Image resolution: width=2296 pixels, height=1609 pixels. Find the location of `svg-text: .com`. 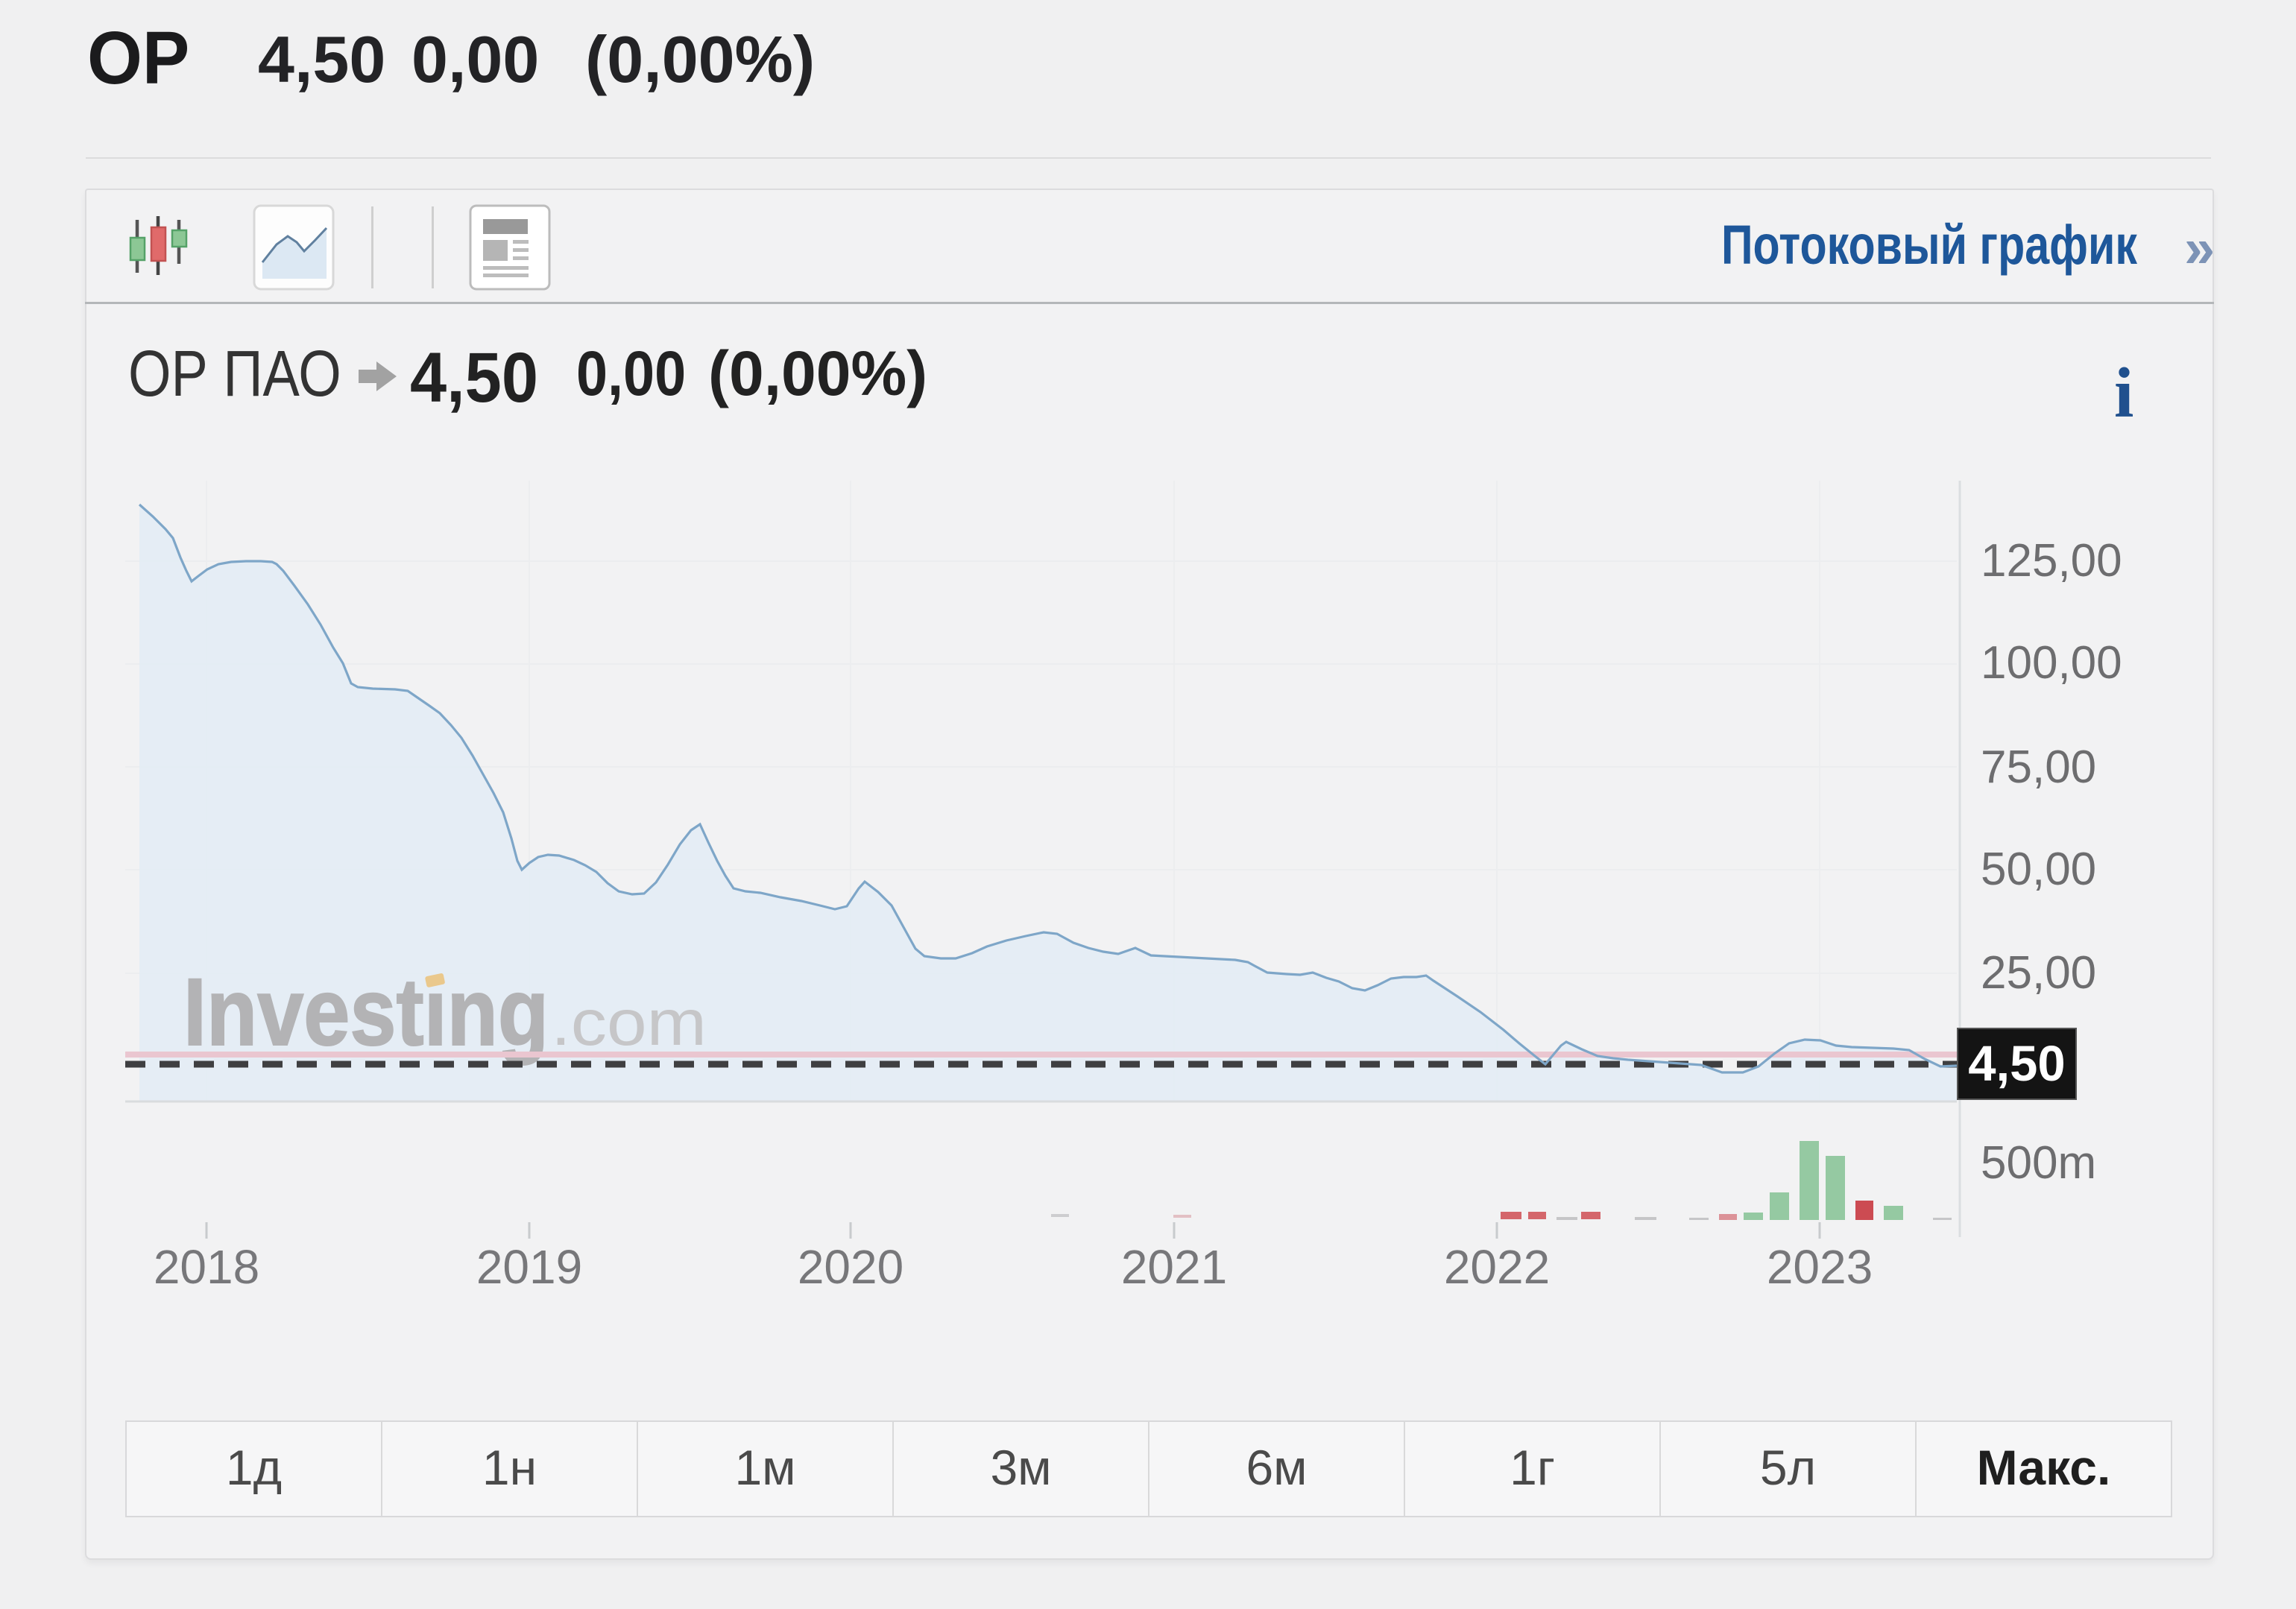

svg-text: .com is located at coordinates (629, 1023).